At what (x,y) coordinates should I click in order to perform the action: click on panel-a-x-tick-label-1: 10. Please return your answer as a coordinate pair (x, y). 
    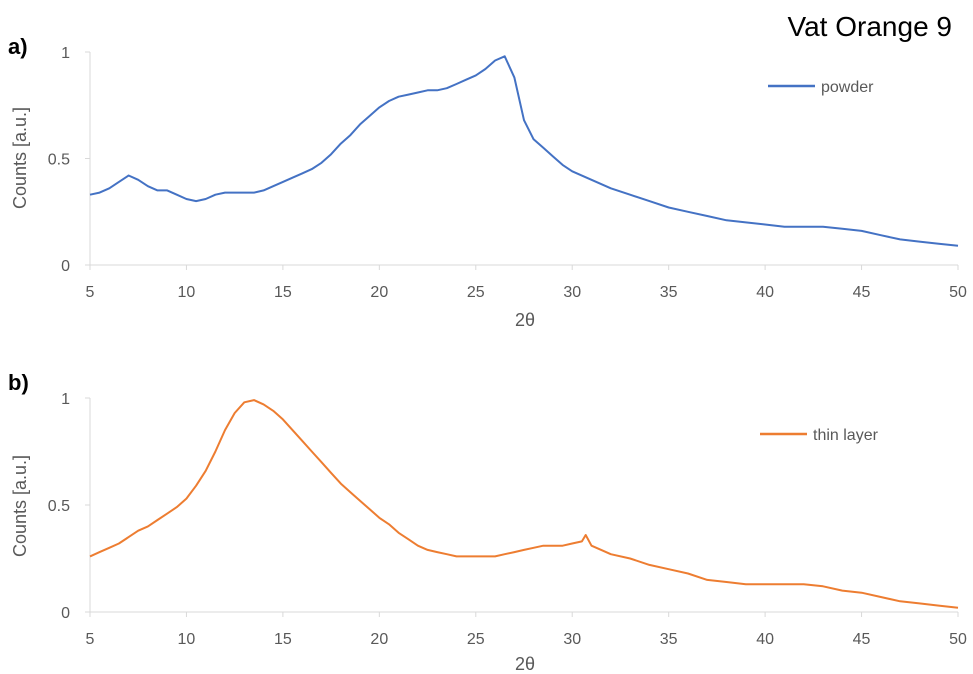
    Looking at the image, I should click on (187, 292).